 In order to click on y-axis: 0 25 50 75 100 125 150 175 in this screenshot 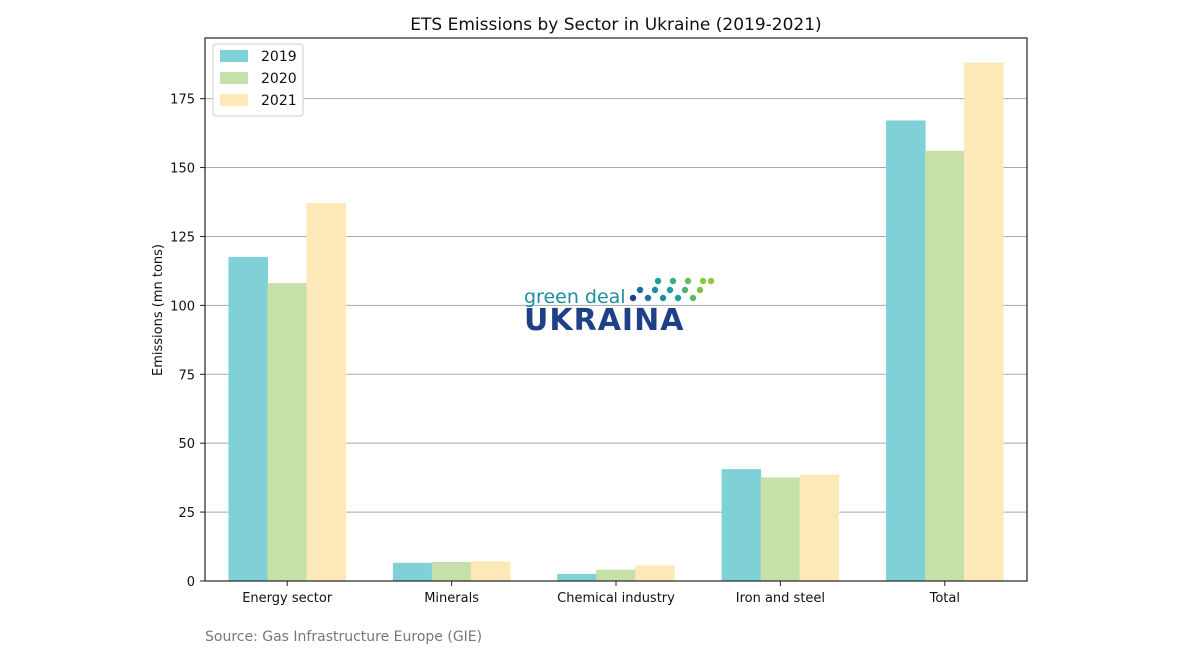, I will do `click(187, 341)`.